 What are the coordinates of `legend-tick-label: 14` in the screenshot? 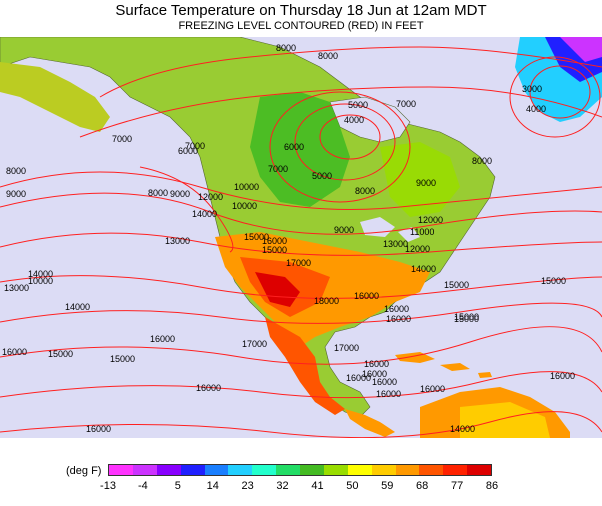 It's located at (212, 486).